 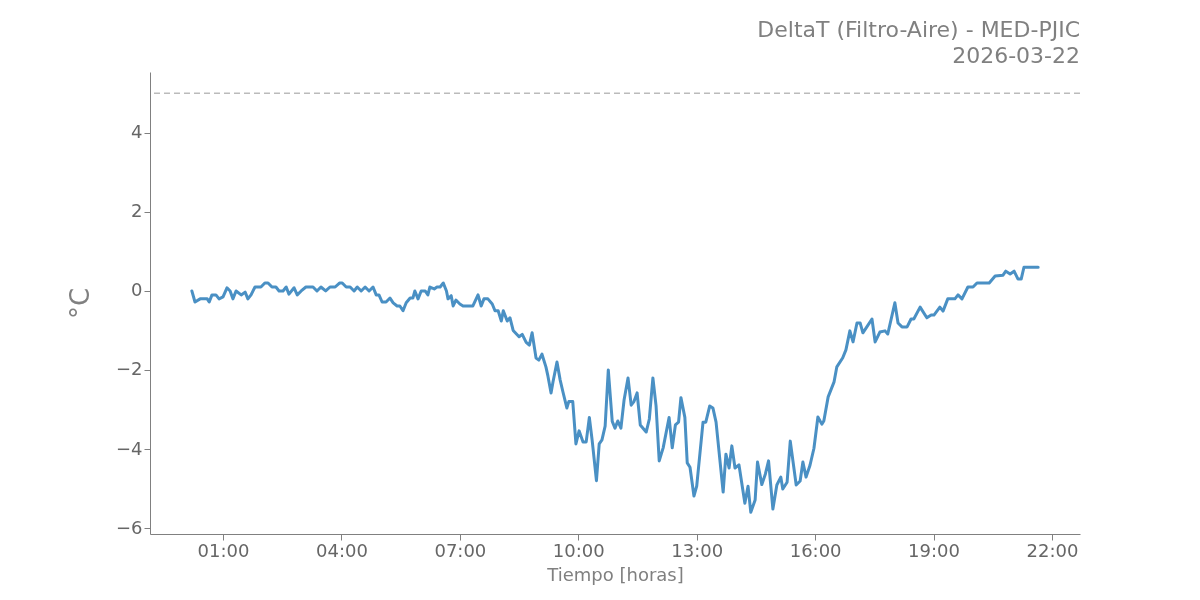 What do you see at coordinates (615, 574) in the screenshot?
I see `x-axis-title: Tiempo [horas]` at bounding box center [615, 574].